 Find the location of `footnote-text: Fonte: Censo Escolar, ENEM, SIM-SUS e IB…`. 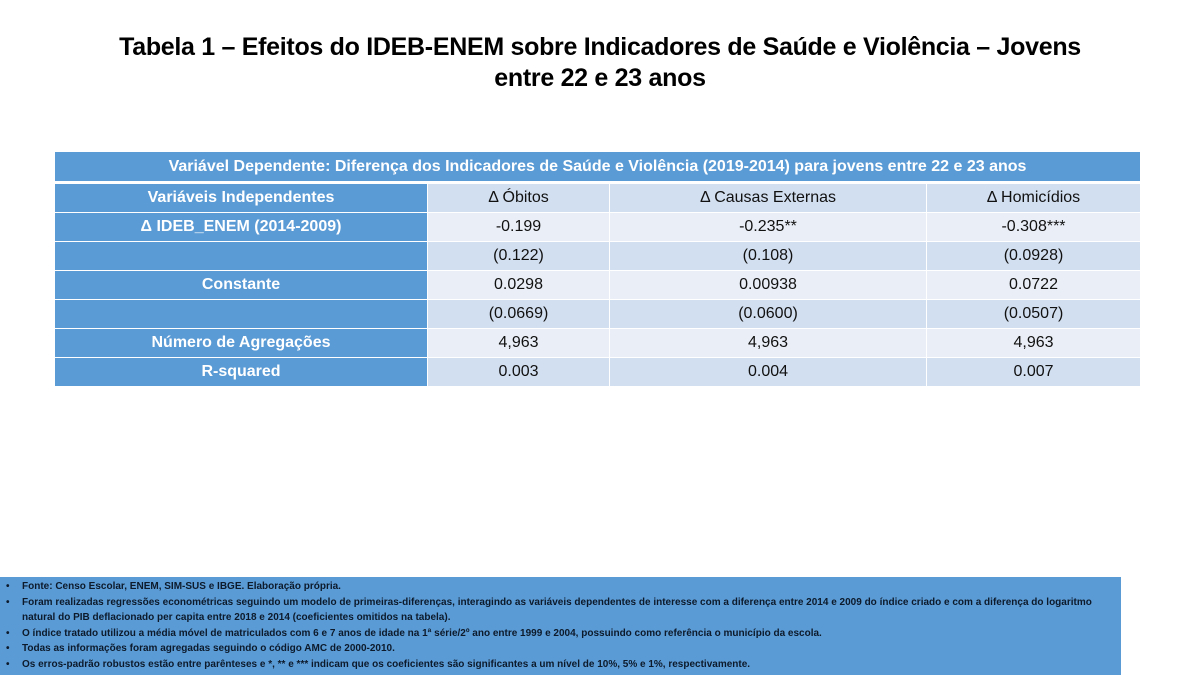

footnote-text: Fonte: Censo Escolar, ENEM, SIM-SUS e IB… is located at coordinates (181, 586).